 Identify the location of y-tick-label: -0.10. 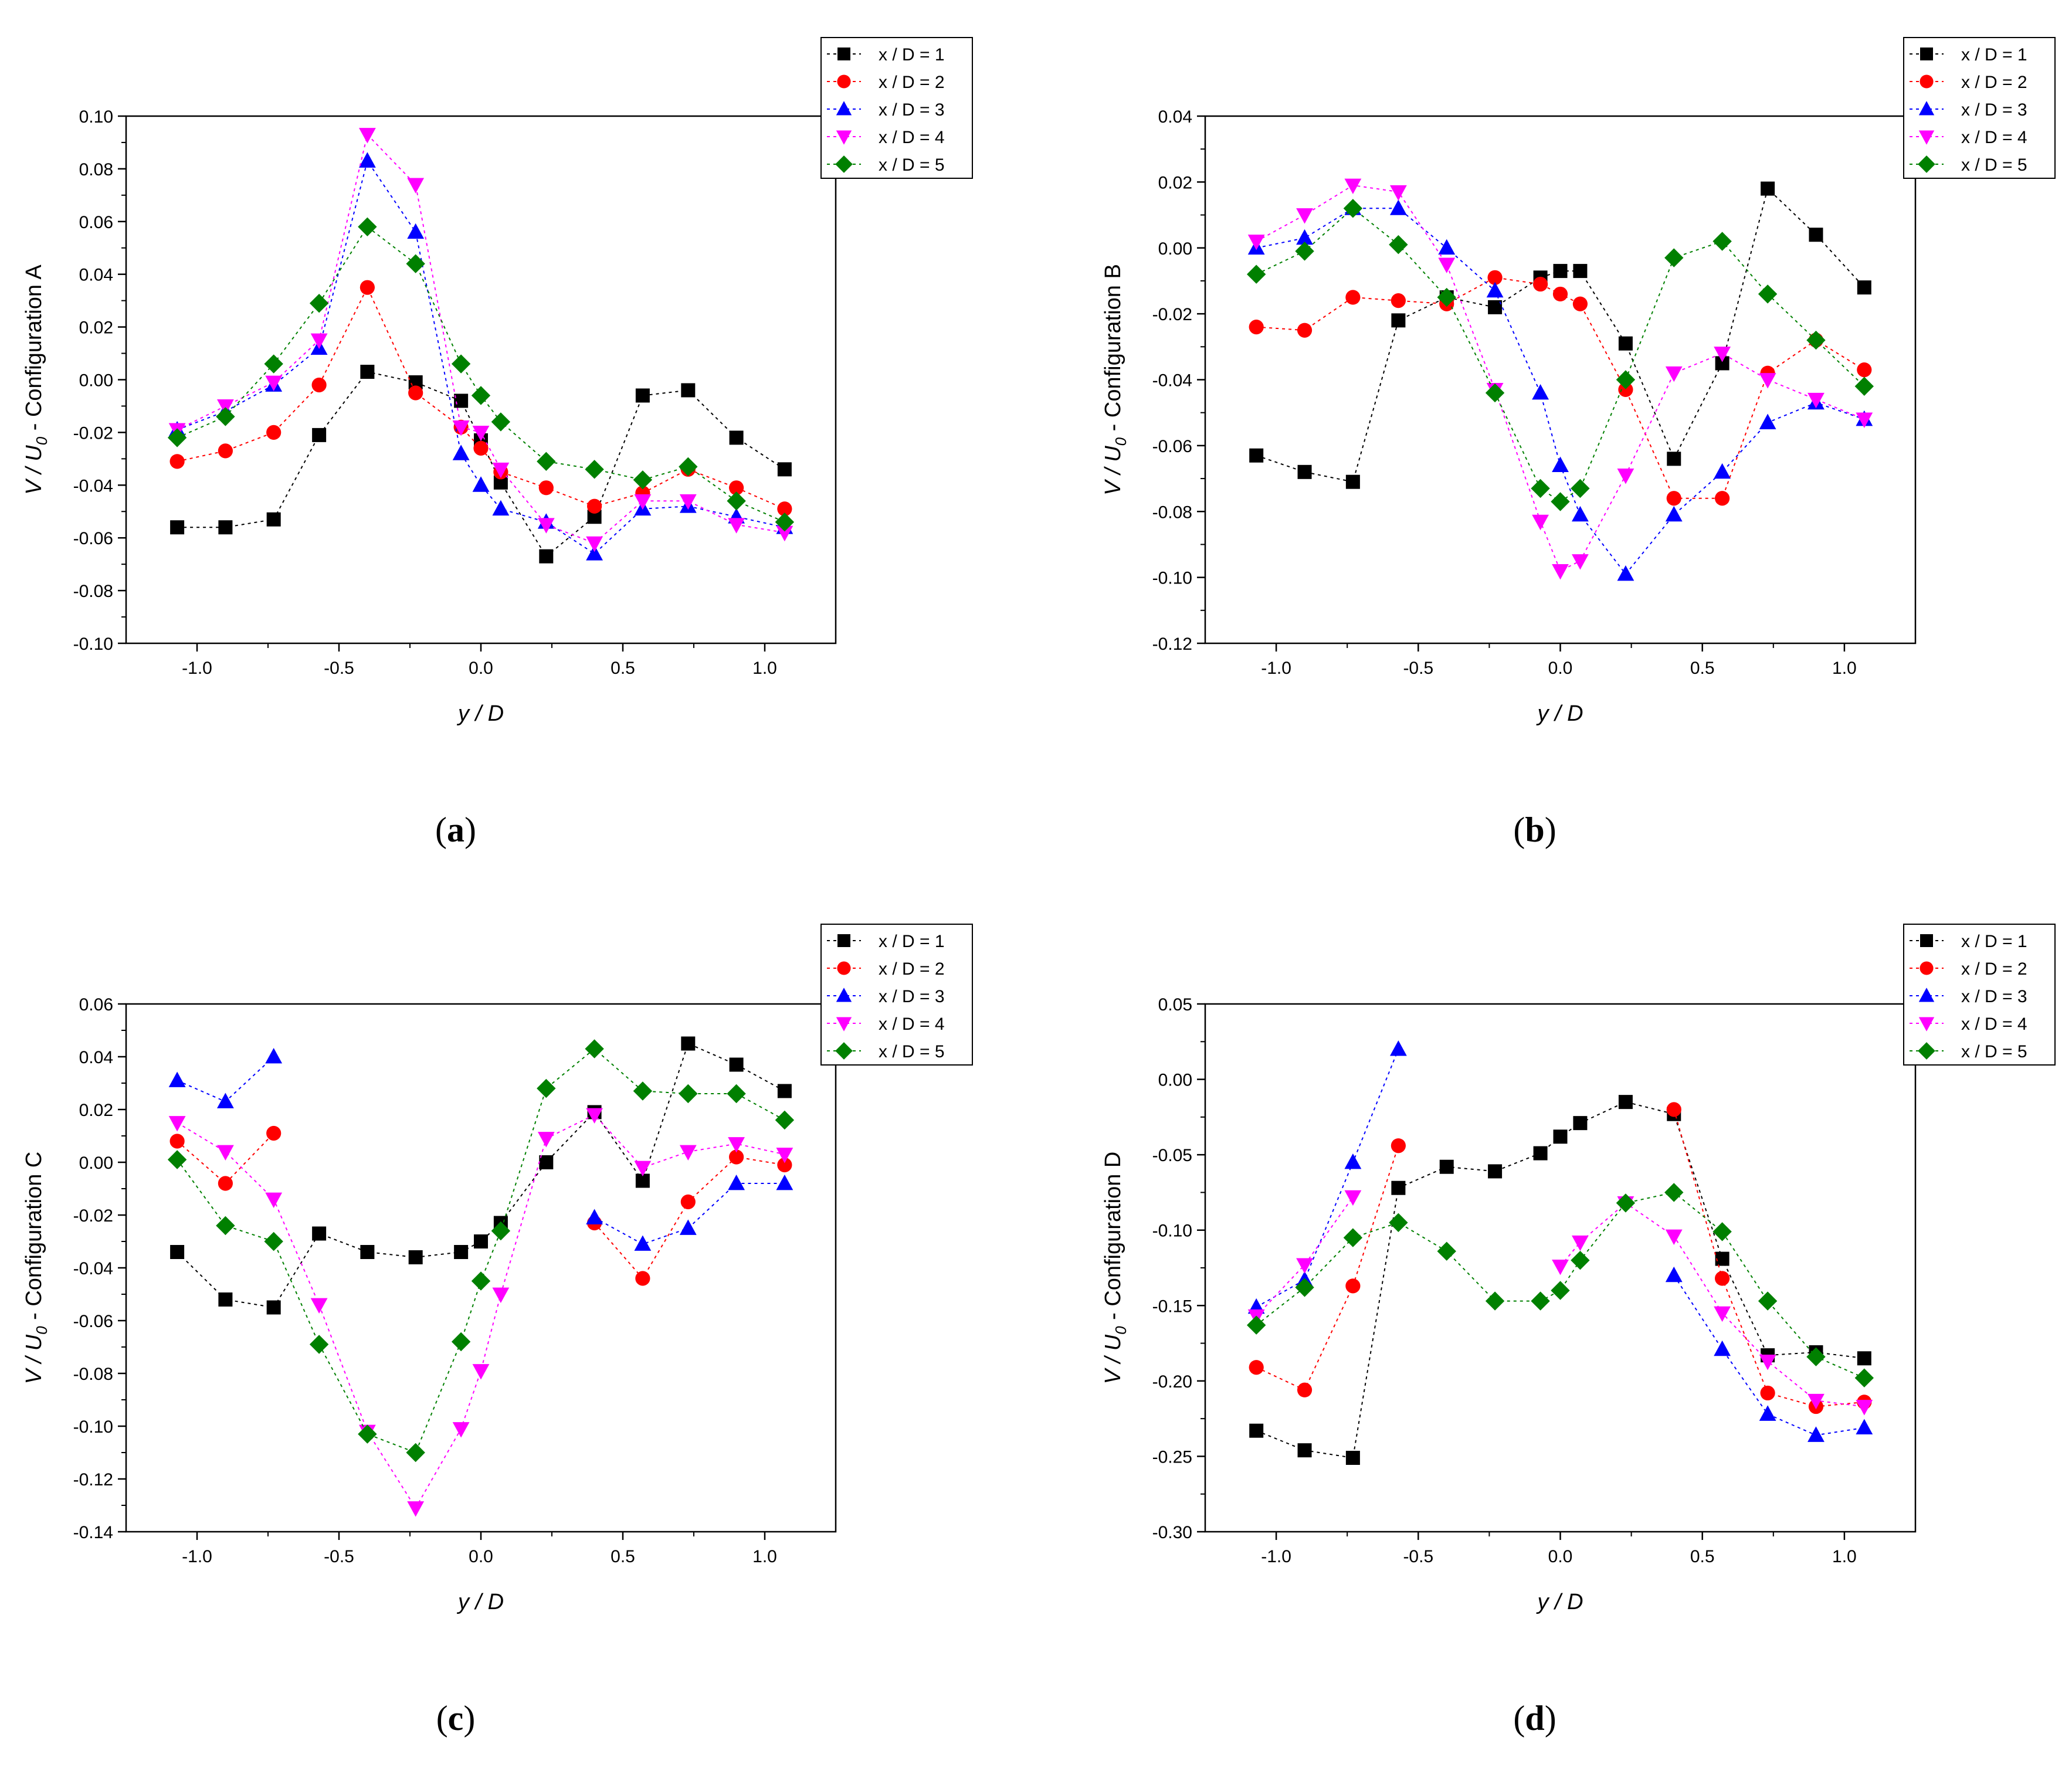
(1172, 1231).